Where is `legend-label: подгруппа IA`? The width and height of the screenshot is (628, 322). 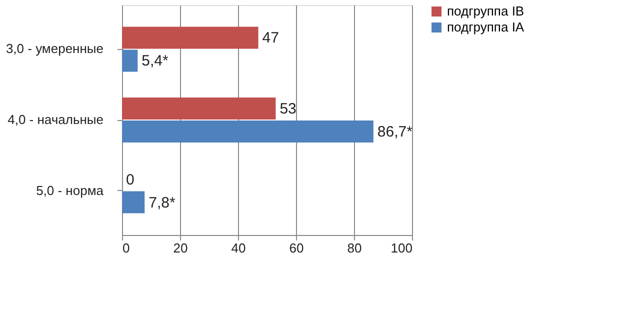
legend-label: подгруппа IA is located at coordinates (485, 27).